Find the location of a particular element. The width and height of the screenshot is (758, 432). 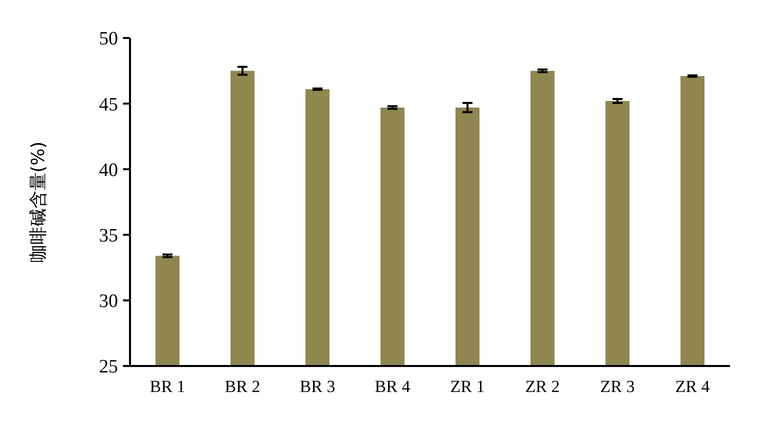

y-tick-label: 35 is located at coordinates (108, 235).